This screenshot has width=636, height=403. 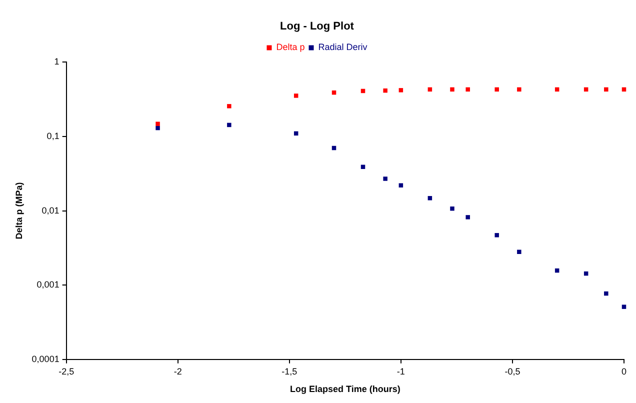 What do you see at coordinates (290, 371) in the screenshot?
I see `x-tick-label: -1,5` at bounding box center [290, 371].